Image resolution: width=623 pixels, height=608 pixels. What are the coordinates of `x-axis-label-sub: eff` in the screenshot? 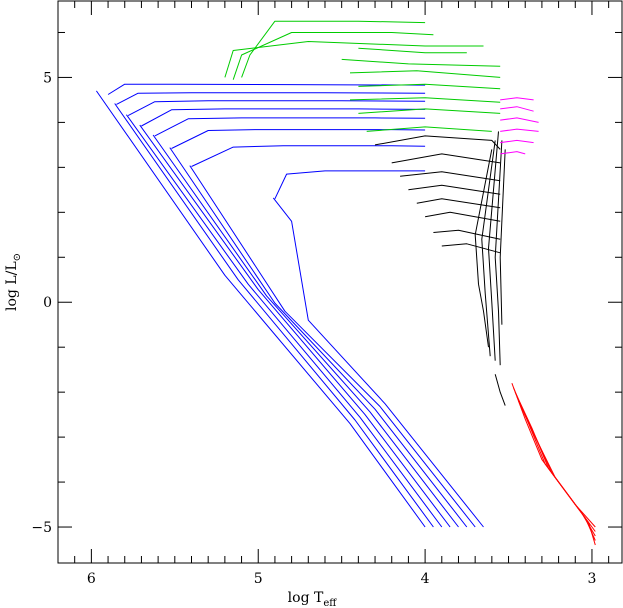 It's located at (330, 603).